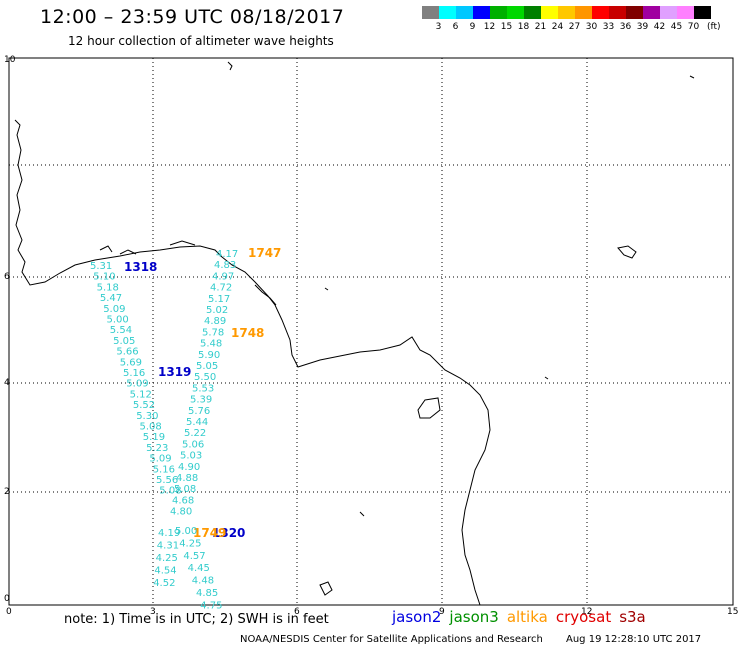 The width and height of the screenshot is (740, 650). I want to click on legend-label: 33, so click(608, 27).